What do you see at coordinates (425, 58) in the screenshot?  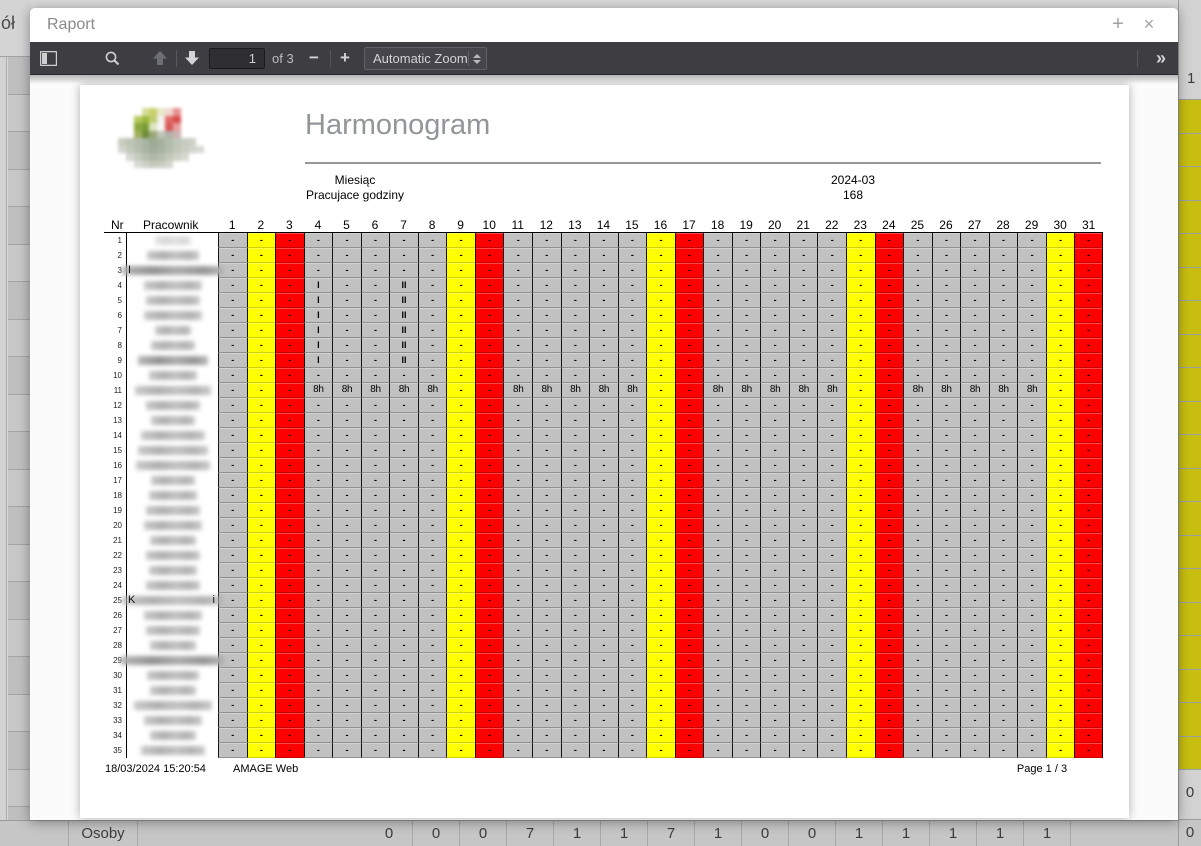 I see `zoom-select: Automatic Zoom` at bounding box center [425, 58].